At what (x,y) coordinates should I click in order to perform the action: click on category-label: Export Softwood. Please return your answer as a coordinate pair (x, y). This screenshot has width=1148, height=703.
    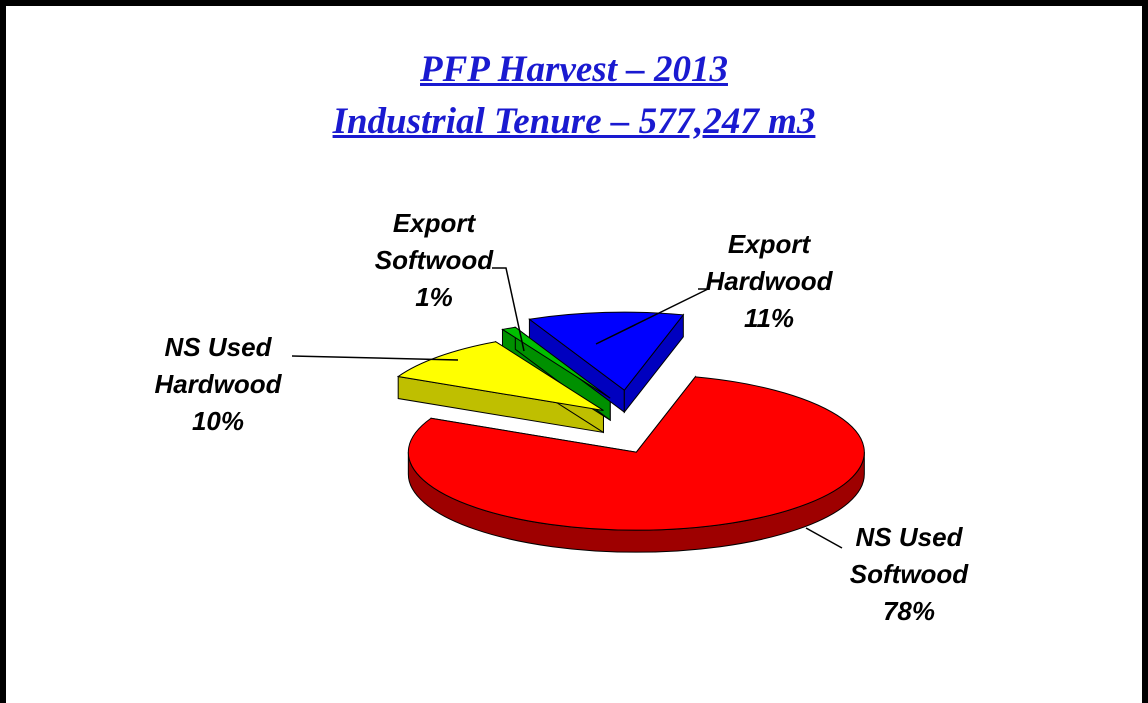
    Looking at the image, I should click on (434, 241).